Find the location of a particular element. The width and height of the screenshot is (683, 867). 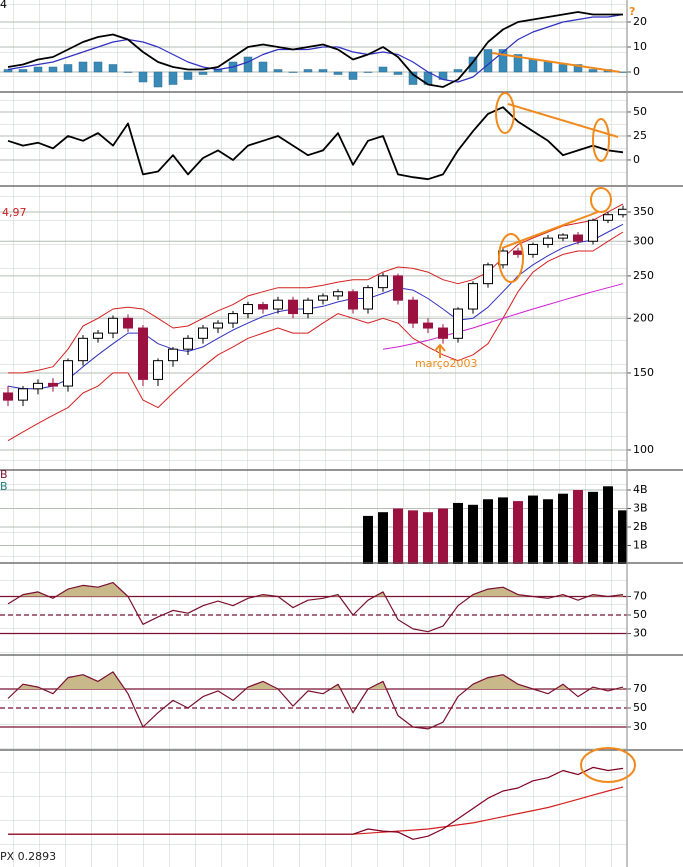

annotation: B is located at coordinates (4, 474).